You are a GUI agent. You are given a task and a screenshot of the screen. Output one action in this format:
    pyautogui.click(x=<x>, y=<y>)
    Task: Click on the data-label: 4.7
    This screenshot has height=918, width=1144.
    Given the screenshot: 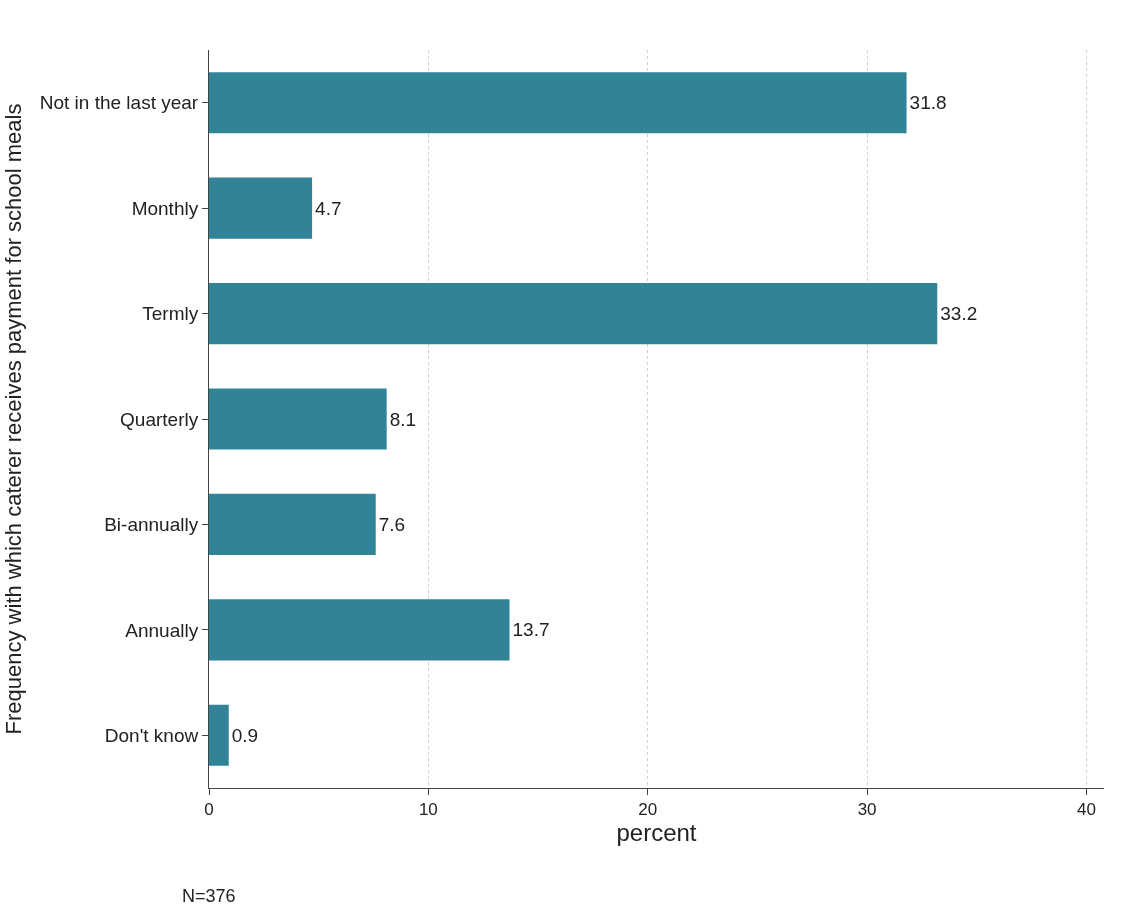 What is the action you would take?
    pyautogui.click(x=328, y=208)
    